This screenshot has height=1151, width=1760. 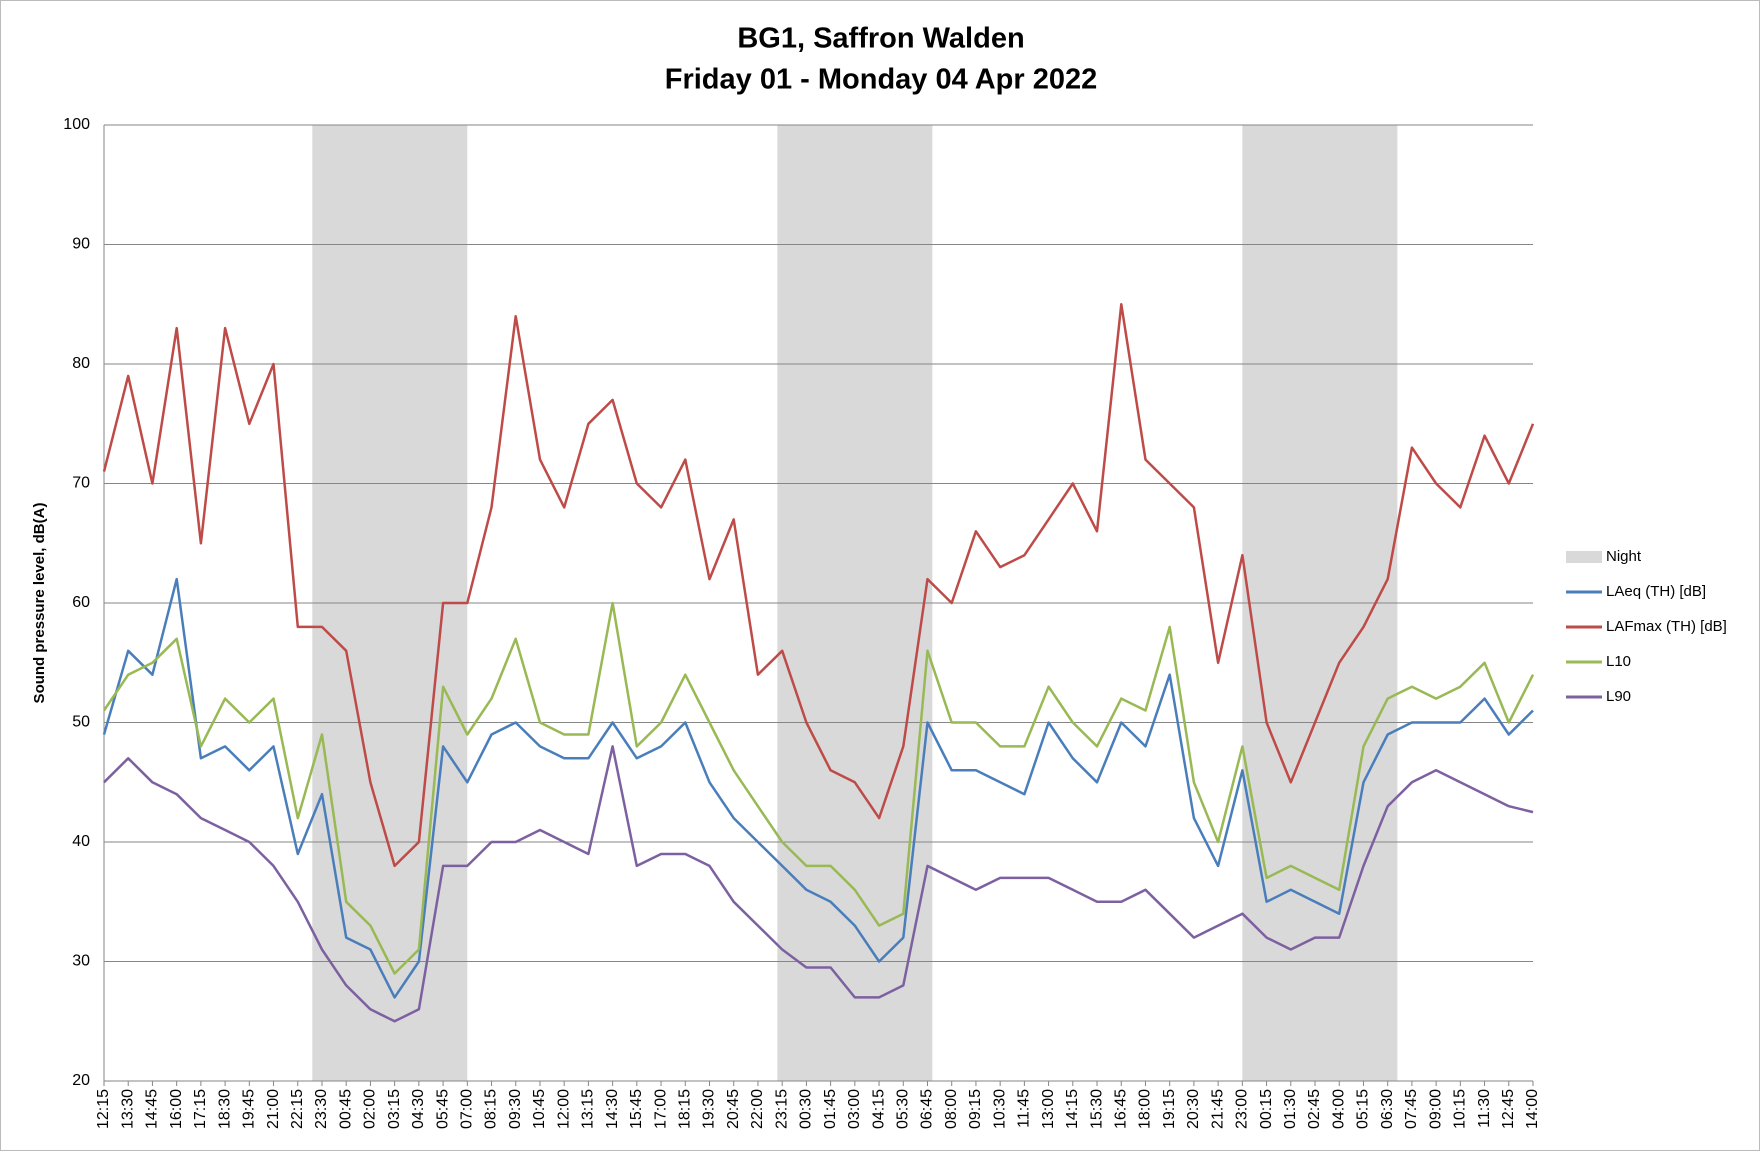 What do you see at coordinates (152, 1109) in the screenshot?
I see `x-tick-label: 14:45` at bounding box center [152, 1109].